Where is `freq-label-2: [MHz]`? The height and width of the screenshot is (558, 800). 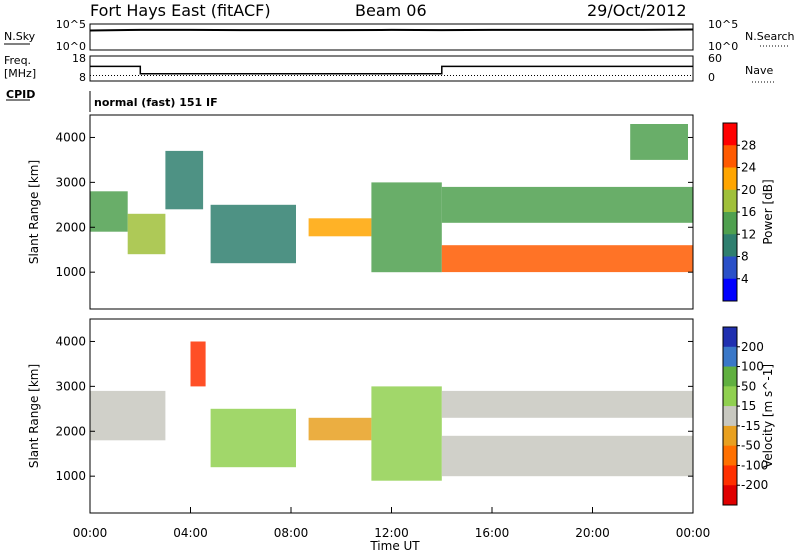
freq-label-2: [MHz] is located at coordinates (20, 73).